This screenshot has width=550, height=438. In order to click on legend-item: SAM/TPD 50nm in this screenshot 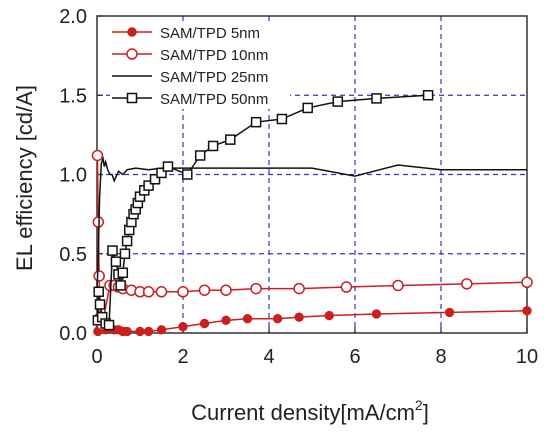, I will do `click(200, 98)`.